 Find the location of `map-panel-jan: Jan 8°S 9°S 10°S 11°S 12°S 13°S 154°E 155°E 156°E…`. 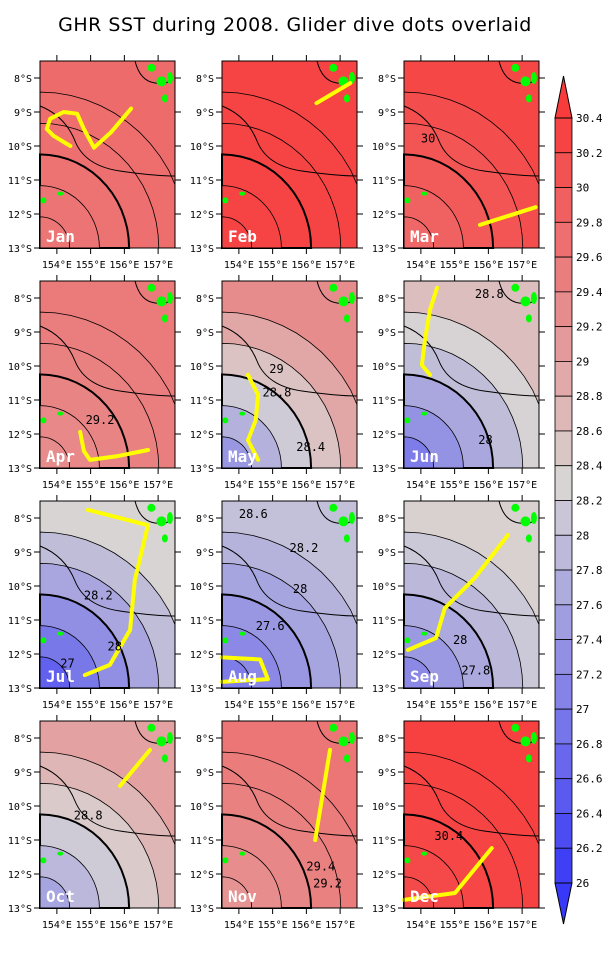

map-panel-jan: Jan 8°S 9°S 10°S 11°S 12°S 13°S 154°E 155°E 156°E… is located at coordinates (94, 163).